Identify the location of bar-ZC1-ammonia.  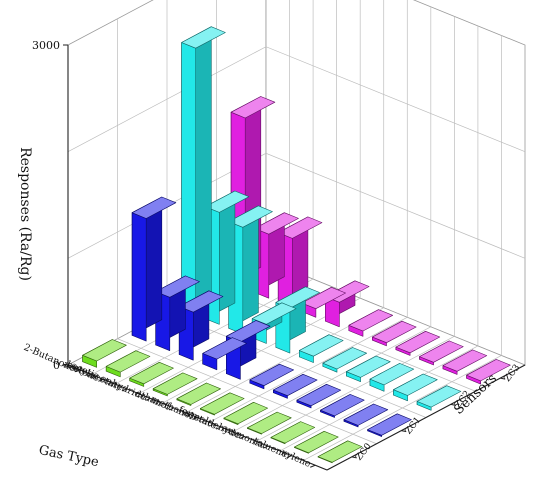
(342, 406).